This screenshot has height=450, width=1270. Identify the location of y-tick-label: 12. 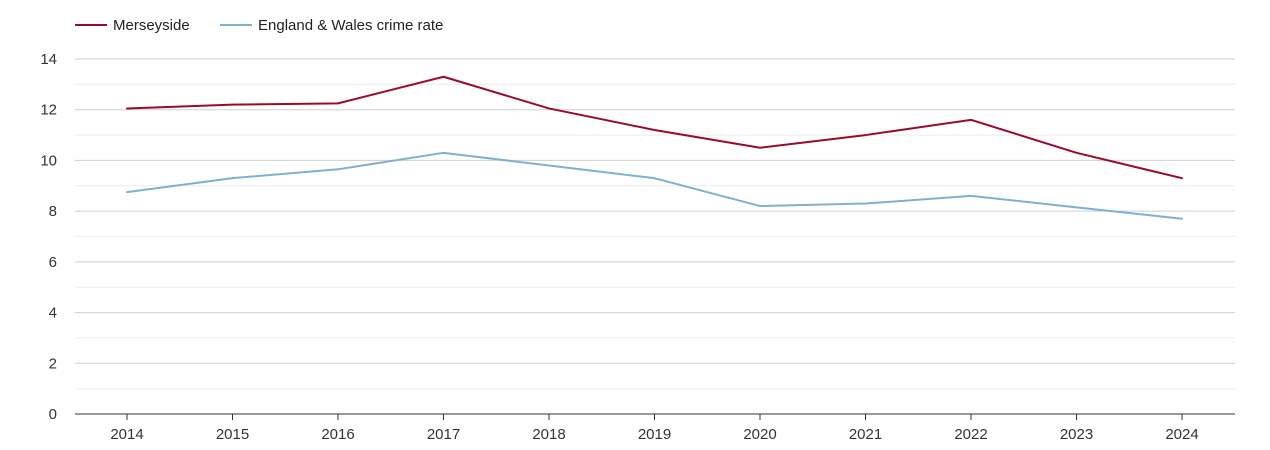
(48, 110).